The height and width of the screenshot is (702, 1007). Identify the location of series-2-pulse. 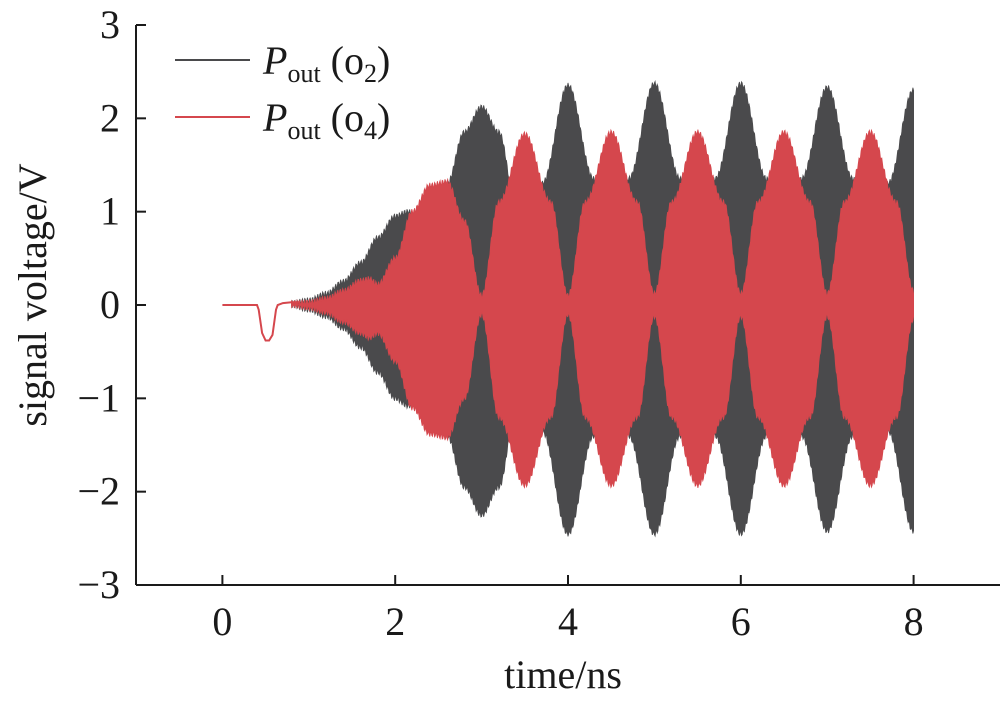
(261, 321).